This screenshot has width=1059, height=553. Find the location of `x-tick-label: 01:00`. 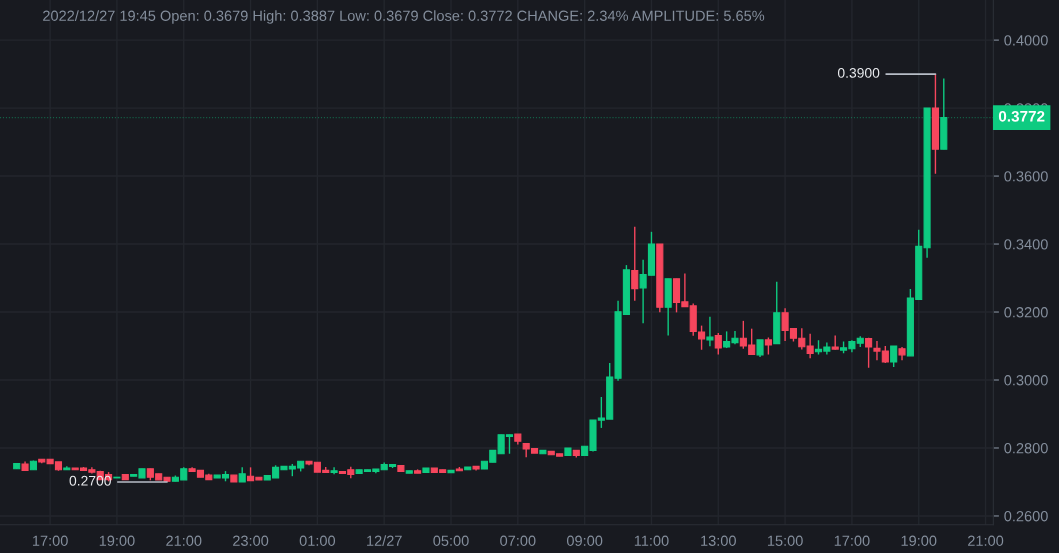

x-tick-label: 01:00 is located at coordinates (317, 540).